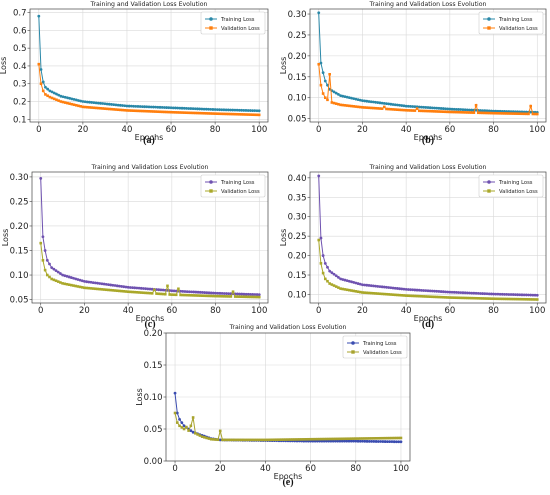  I want to click on chart-a-legend-label-1: Validation Loss, so click(240, 29).